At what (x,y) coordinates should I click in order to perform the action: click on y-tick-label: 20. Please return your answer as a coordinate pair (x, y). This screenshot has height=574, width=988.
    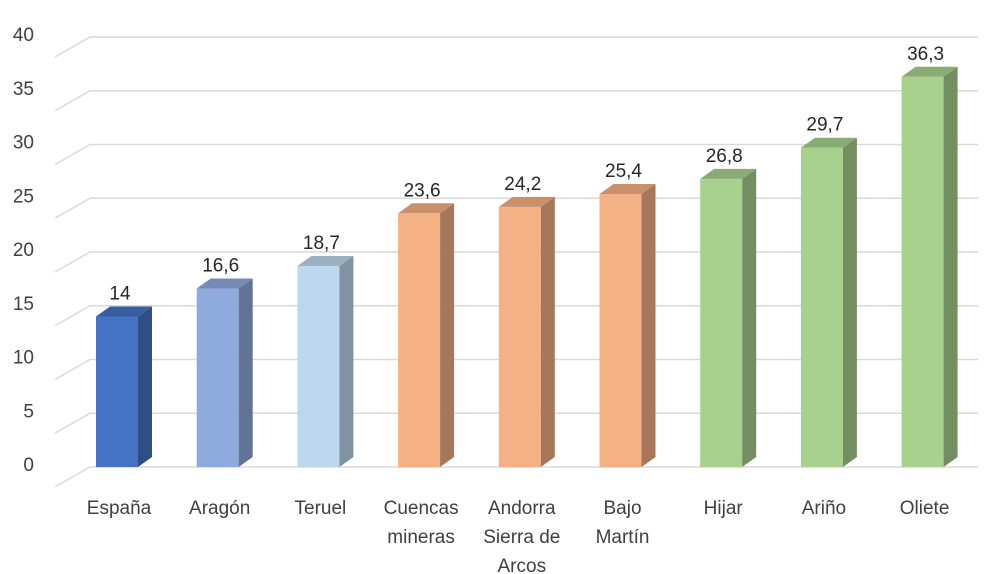
    Looking at the image, I should click on (23, 250).